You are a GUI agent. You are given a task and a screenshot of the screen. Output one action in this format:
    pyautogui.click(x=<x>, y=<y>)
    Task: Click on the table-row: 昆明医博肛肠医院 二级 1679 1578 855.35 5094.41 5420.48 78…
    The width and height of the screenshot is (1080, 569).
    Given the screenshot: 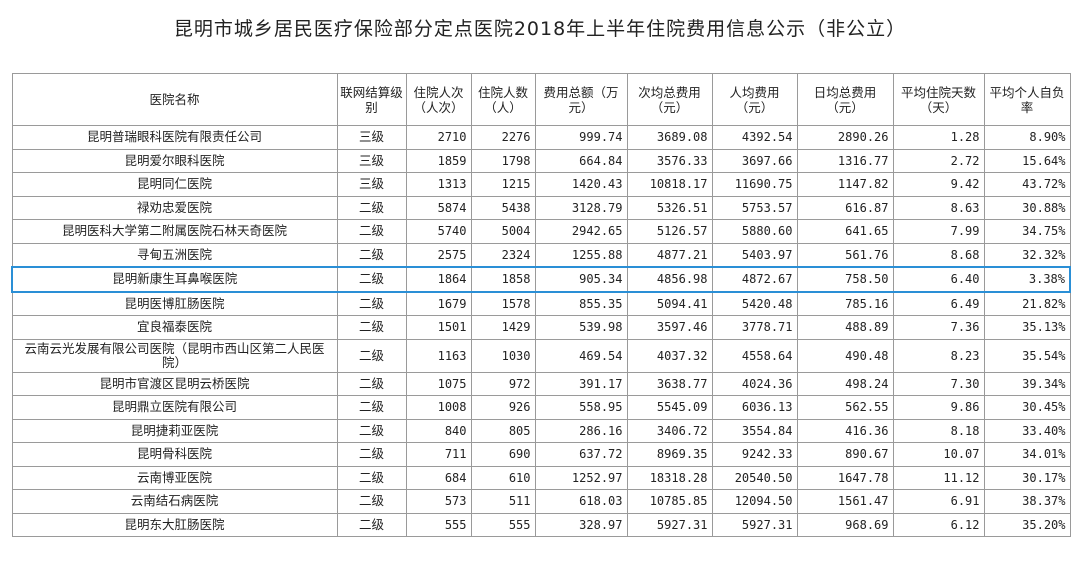 What is the action you would take?
    pyautogui.click(x=541, y=303)
    